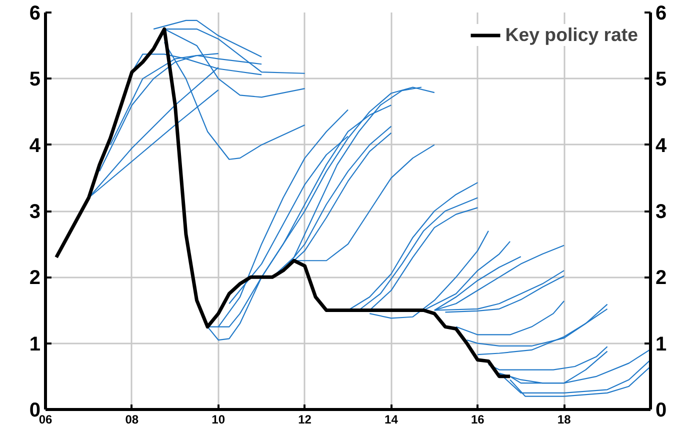  What do you see at coordinates (34, 212) in the screenshot?
I see `y-tick-label: 3` at bounding box center [34, 212].